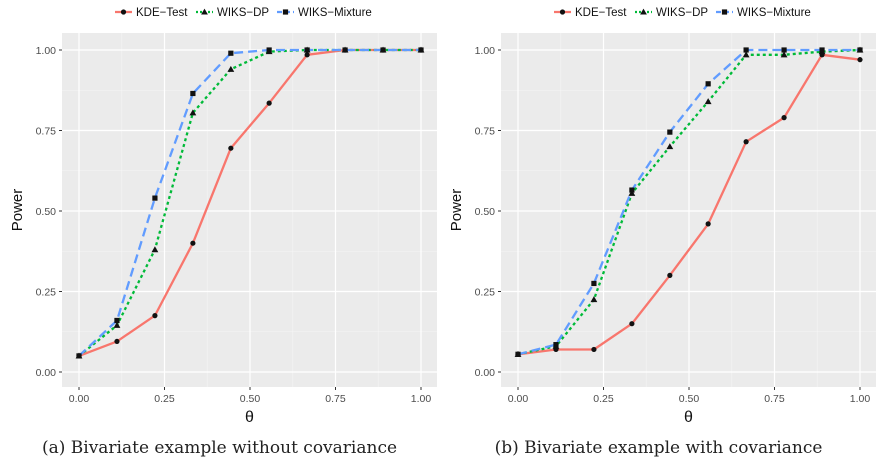 The image size is (878, 474). I want to click on chart-b-y-tick-label: 0.00, so click(485, 373).